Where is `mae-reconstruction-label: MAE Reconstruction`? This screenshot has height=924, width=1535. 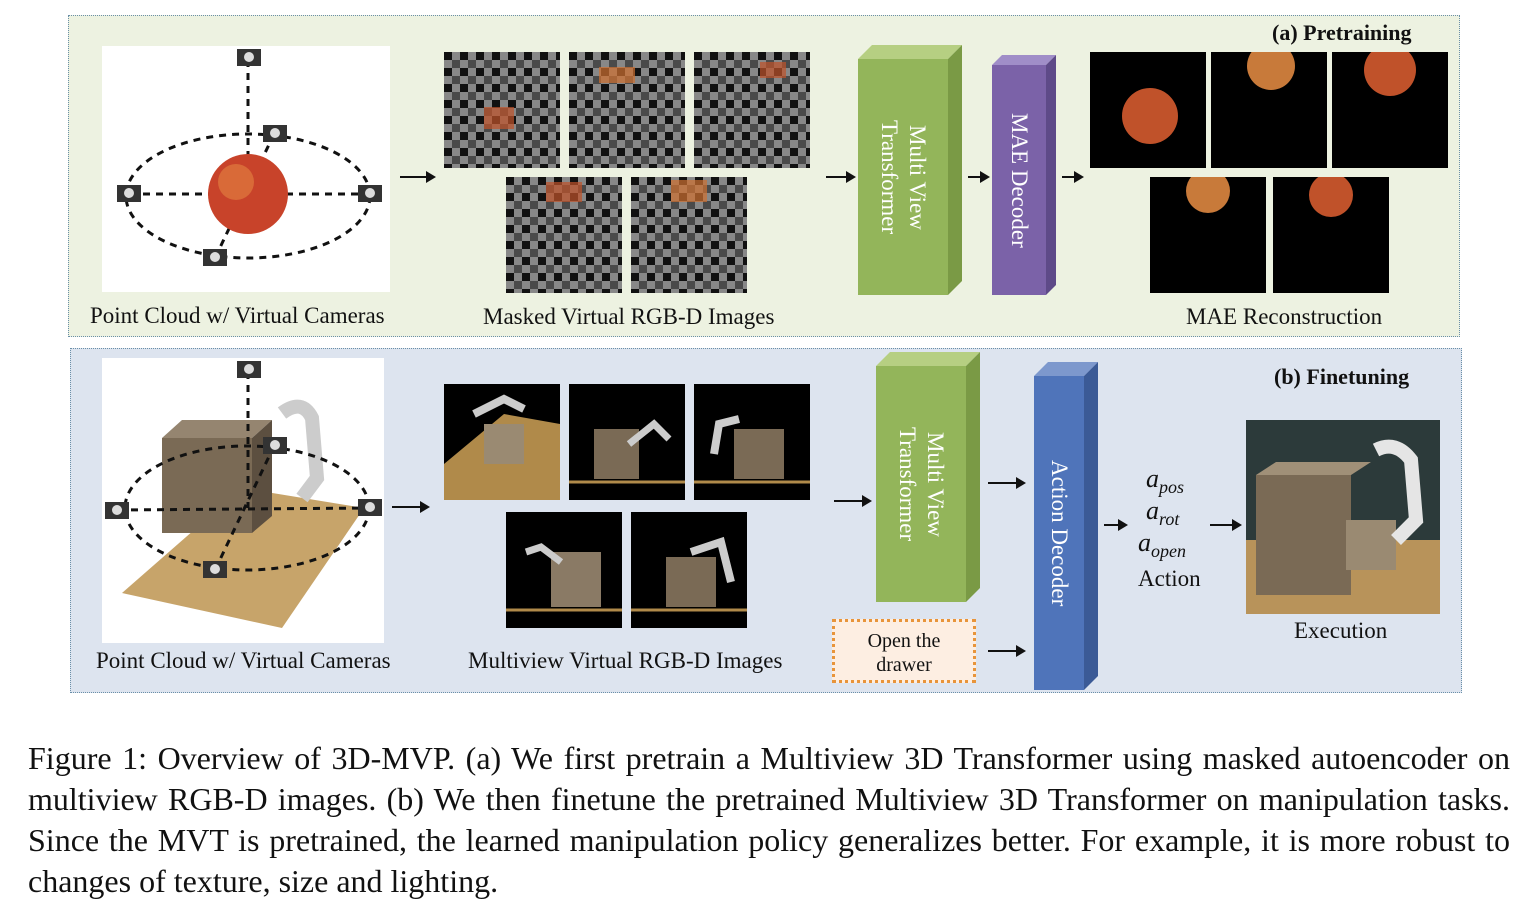
mae-reconstruction-label: MAE Reconstruction is located at coordinates (1284, 316).